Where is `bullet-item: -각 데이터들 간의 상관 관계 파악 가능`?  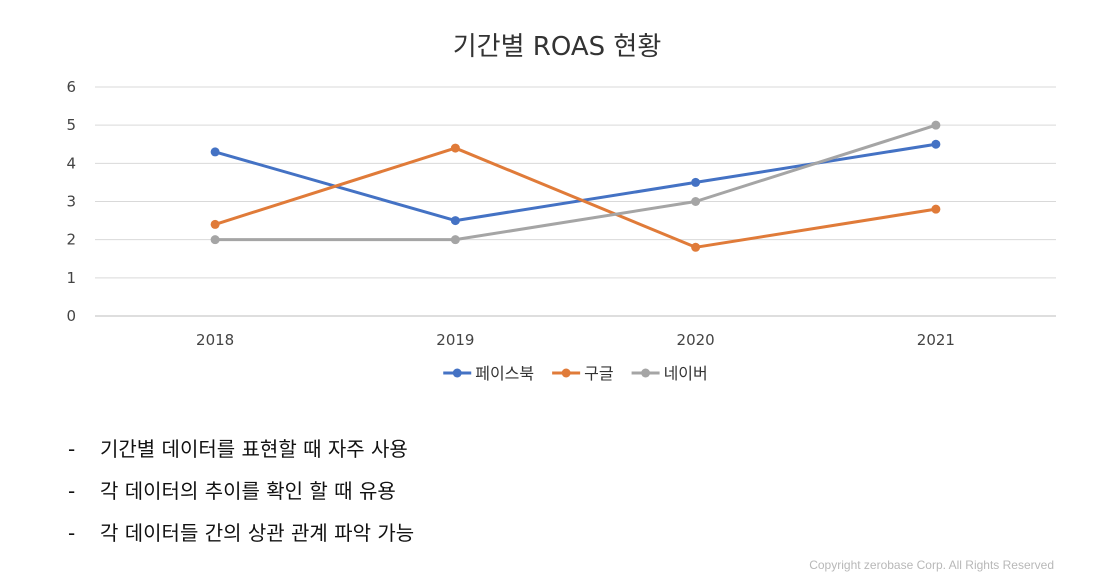 bullet-item: -각 데이터들 간의 상관 관계 파악 가능 is located at coordinates (241, 537).